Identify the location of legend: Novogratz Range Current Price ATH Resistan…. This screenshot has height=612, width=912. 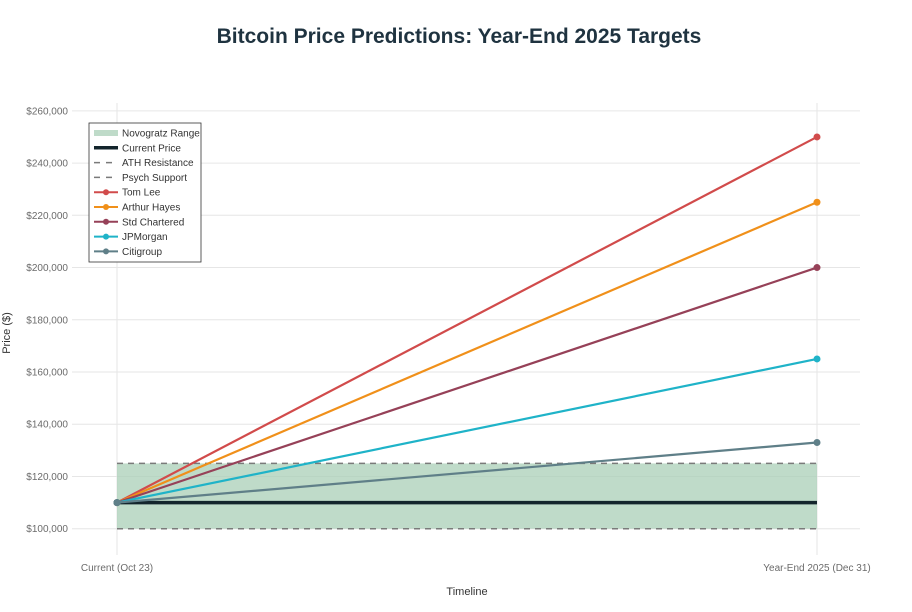
(145, 192).